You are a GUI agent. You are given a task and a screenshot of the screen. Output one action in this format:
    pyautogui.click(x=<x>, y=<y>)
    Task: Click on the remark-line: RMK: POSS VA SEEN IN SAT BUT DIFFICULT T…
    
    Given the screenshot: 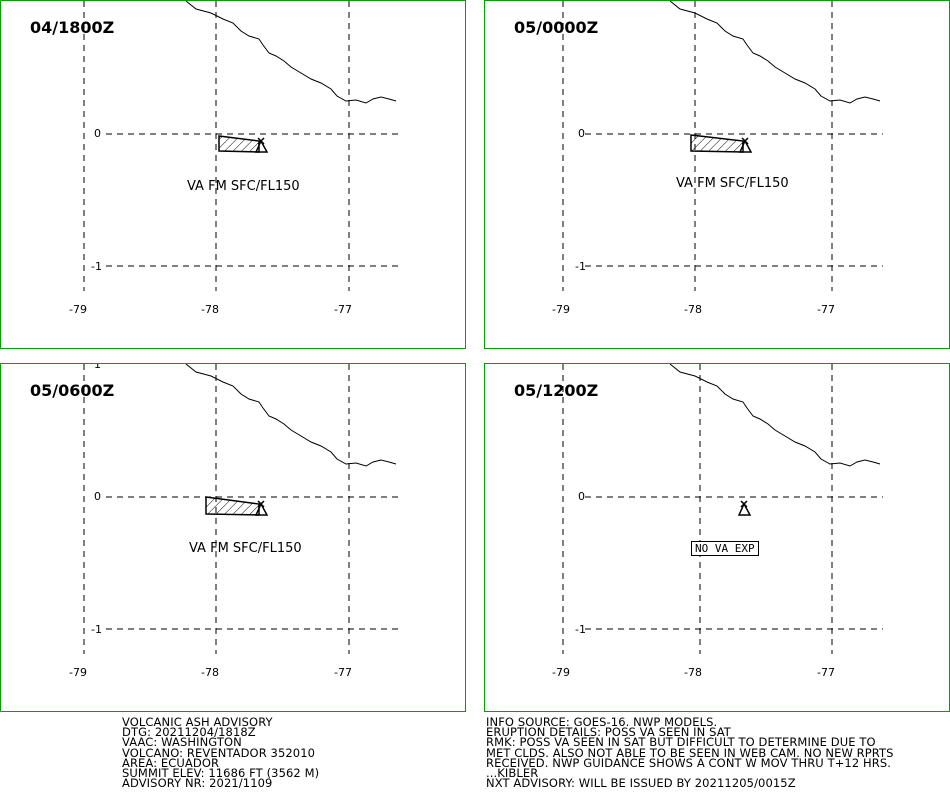 What is the action you would take?
    pyautogui.click(x=681, y=742)
    